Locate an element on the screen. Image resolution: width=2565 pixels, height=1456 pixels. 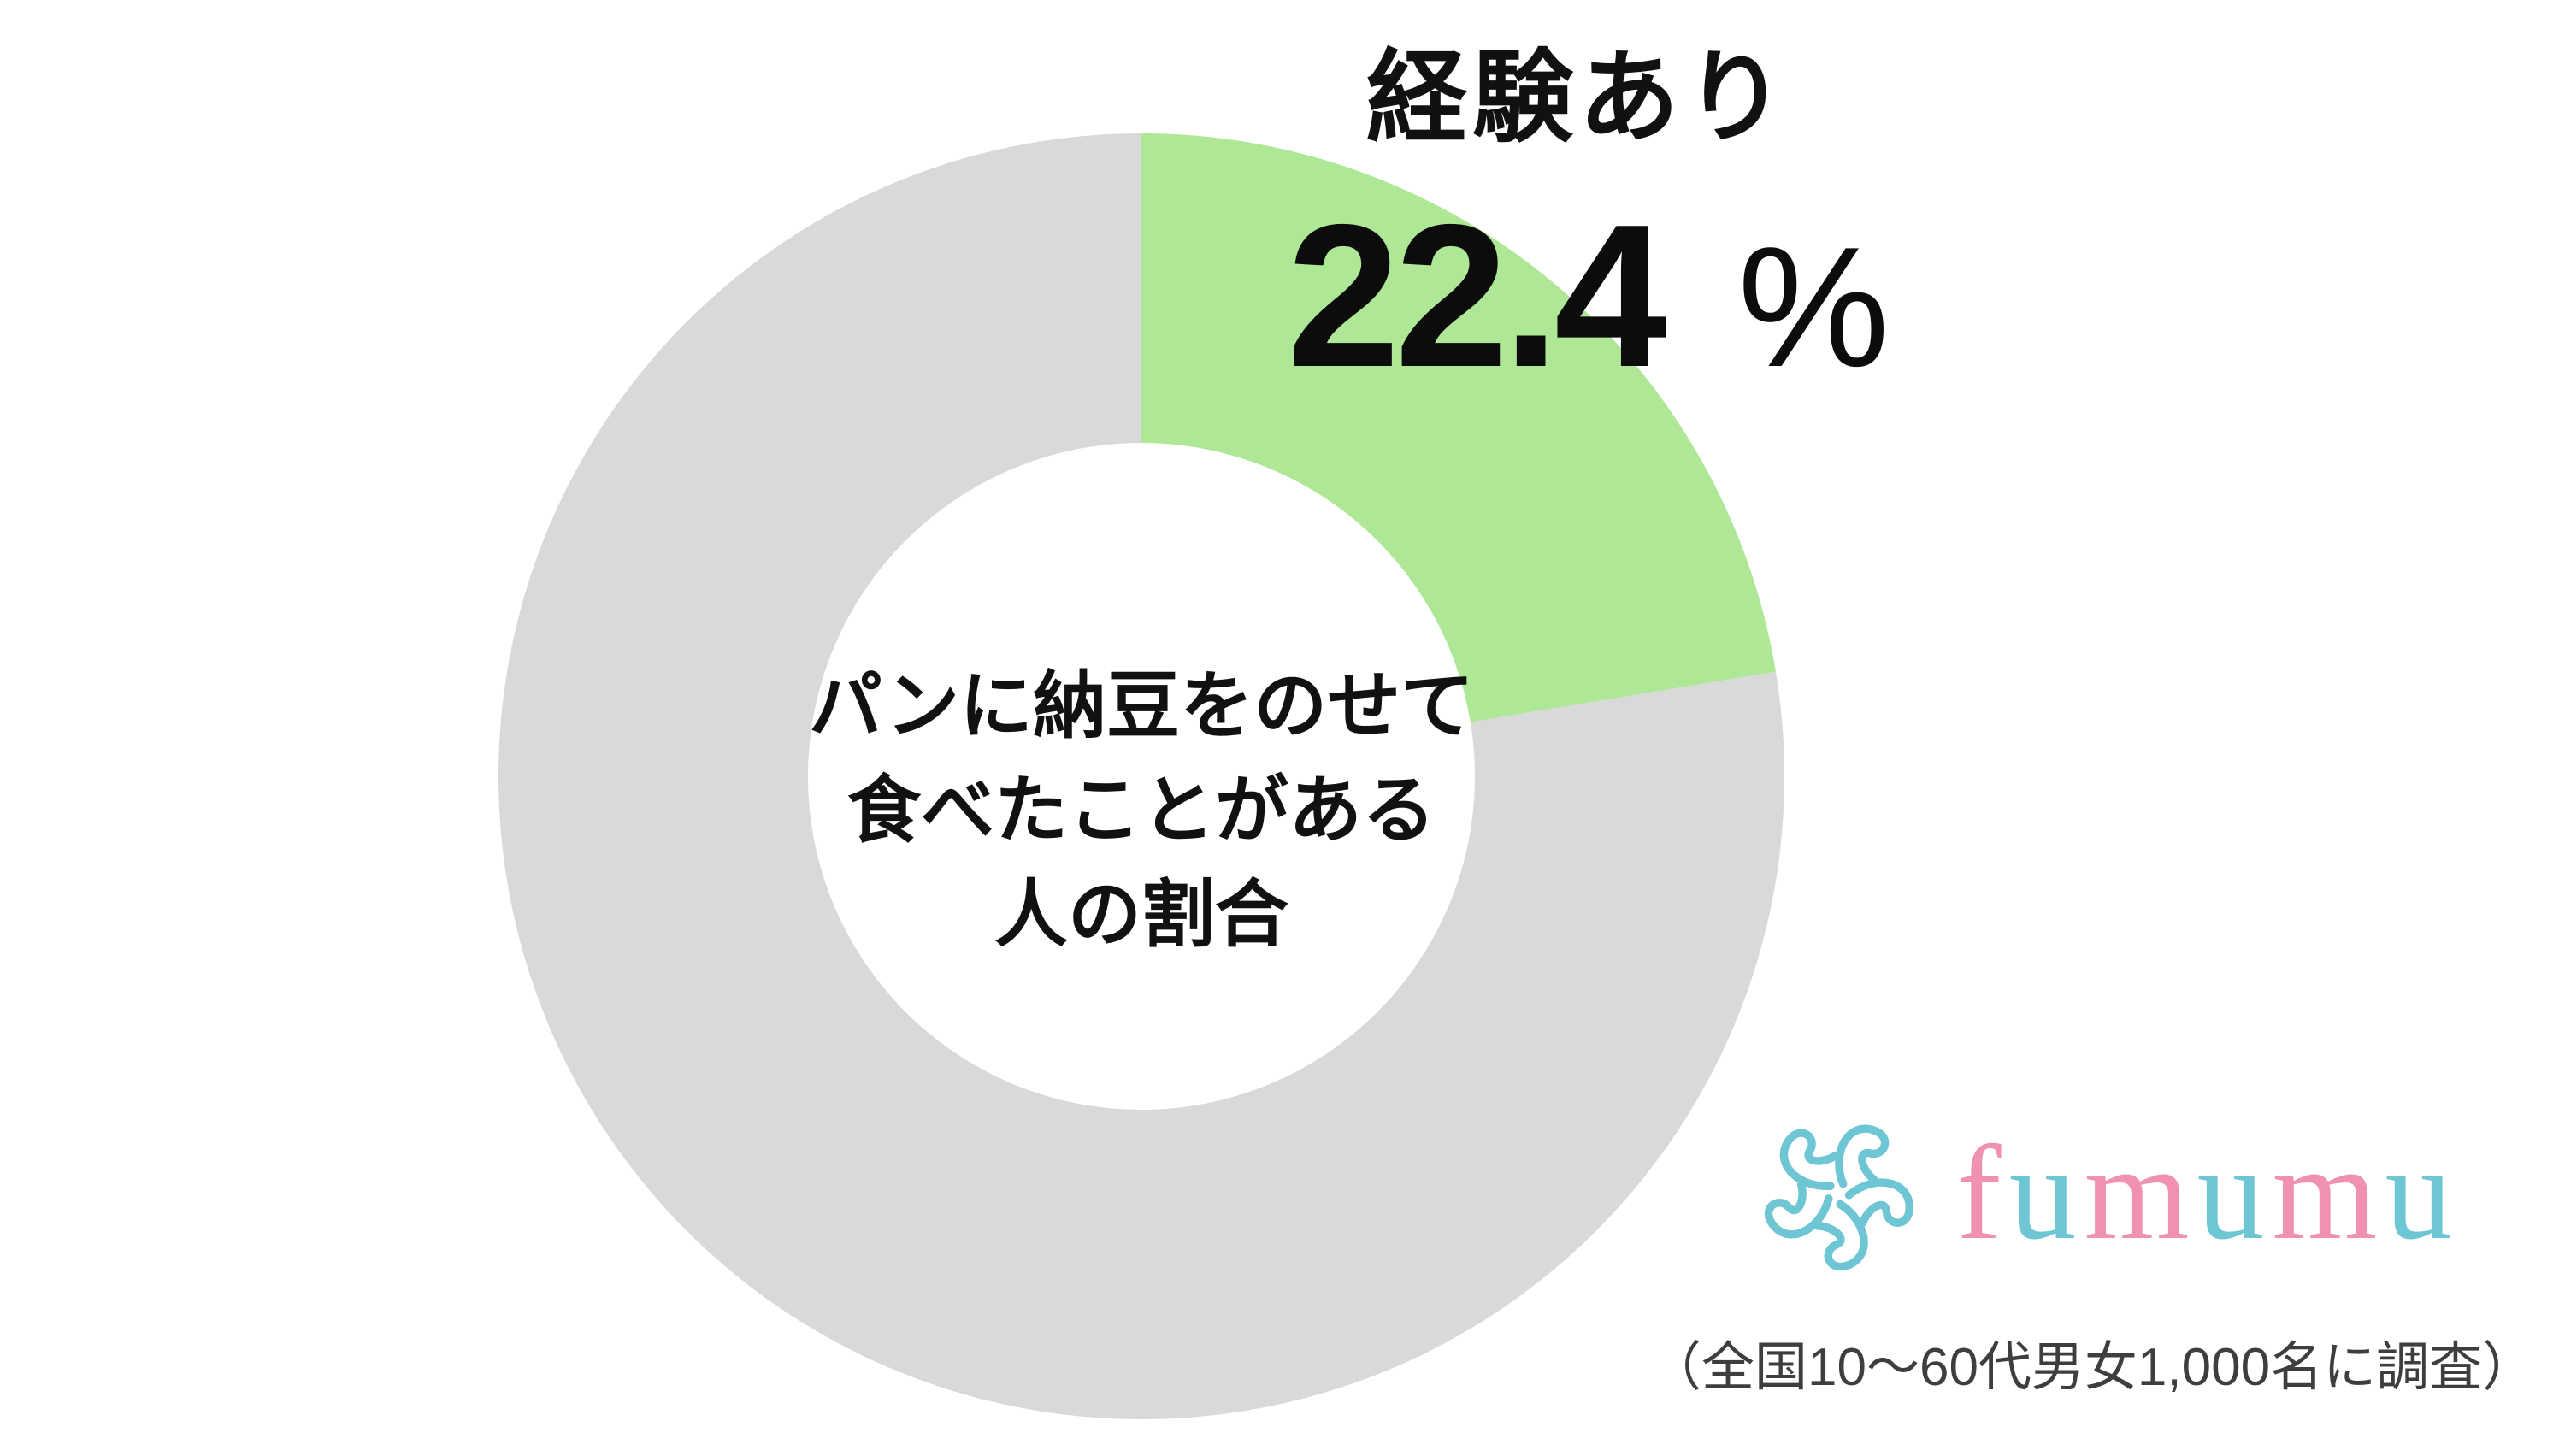
segment-title: 経験あり is located at coordinates (1578, 98).